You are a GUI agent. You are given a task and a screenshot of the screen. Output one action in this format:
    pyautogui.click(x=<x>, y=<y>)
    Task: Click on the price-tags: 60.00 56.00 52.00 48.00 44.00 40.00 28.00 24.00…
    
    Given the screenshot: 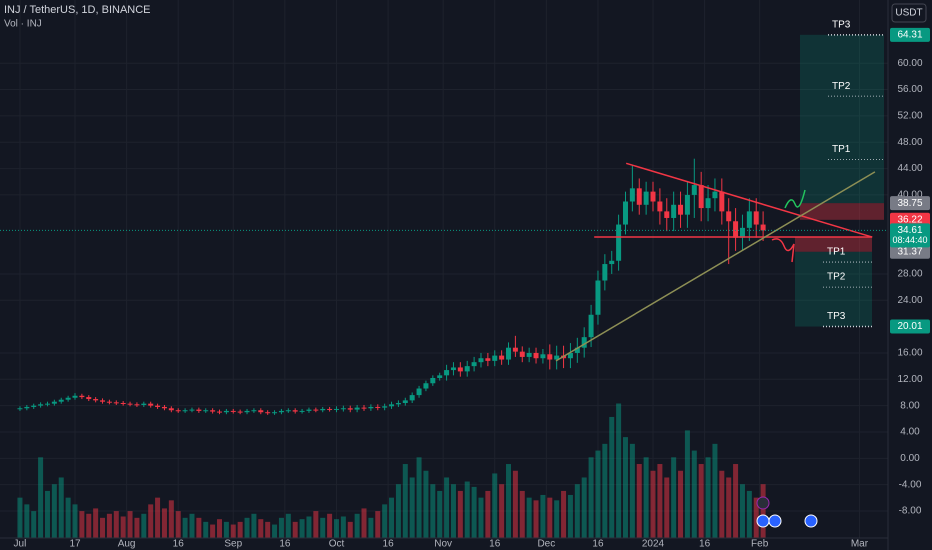 What is the action you would take?
    pyautogui.click(x=910, y=272)
    